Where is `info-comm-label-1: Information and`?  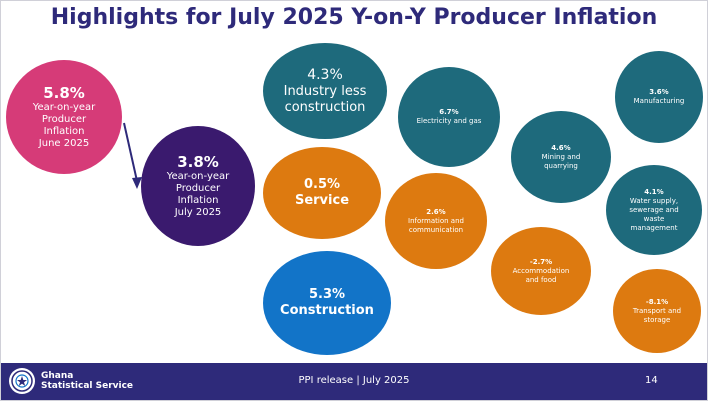 info-comm-label-1: Information and is located at coordinates (436, 220).